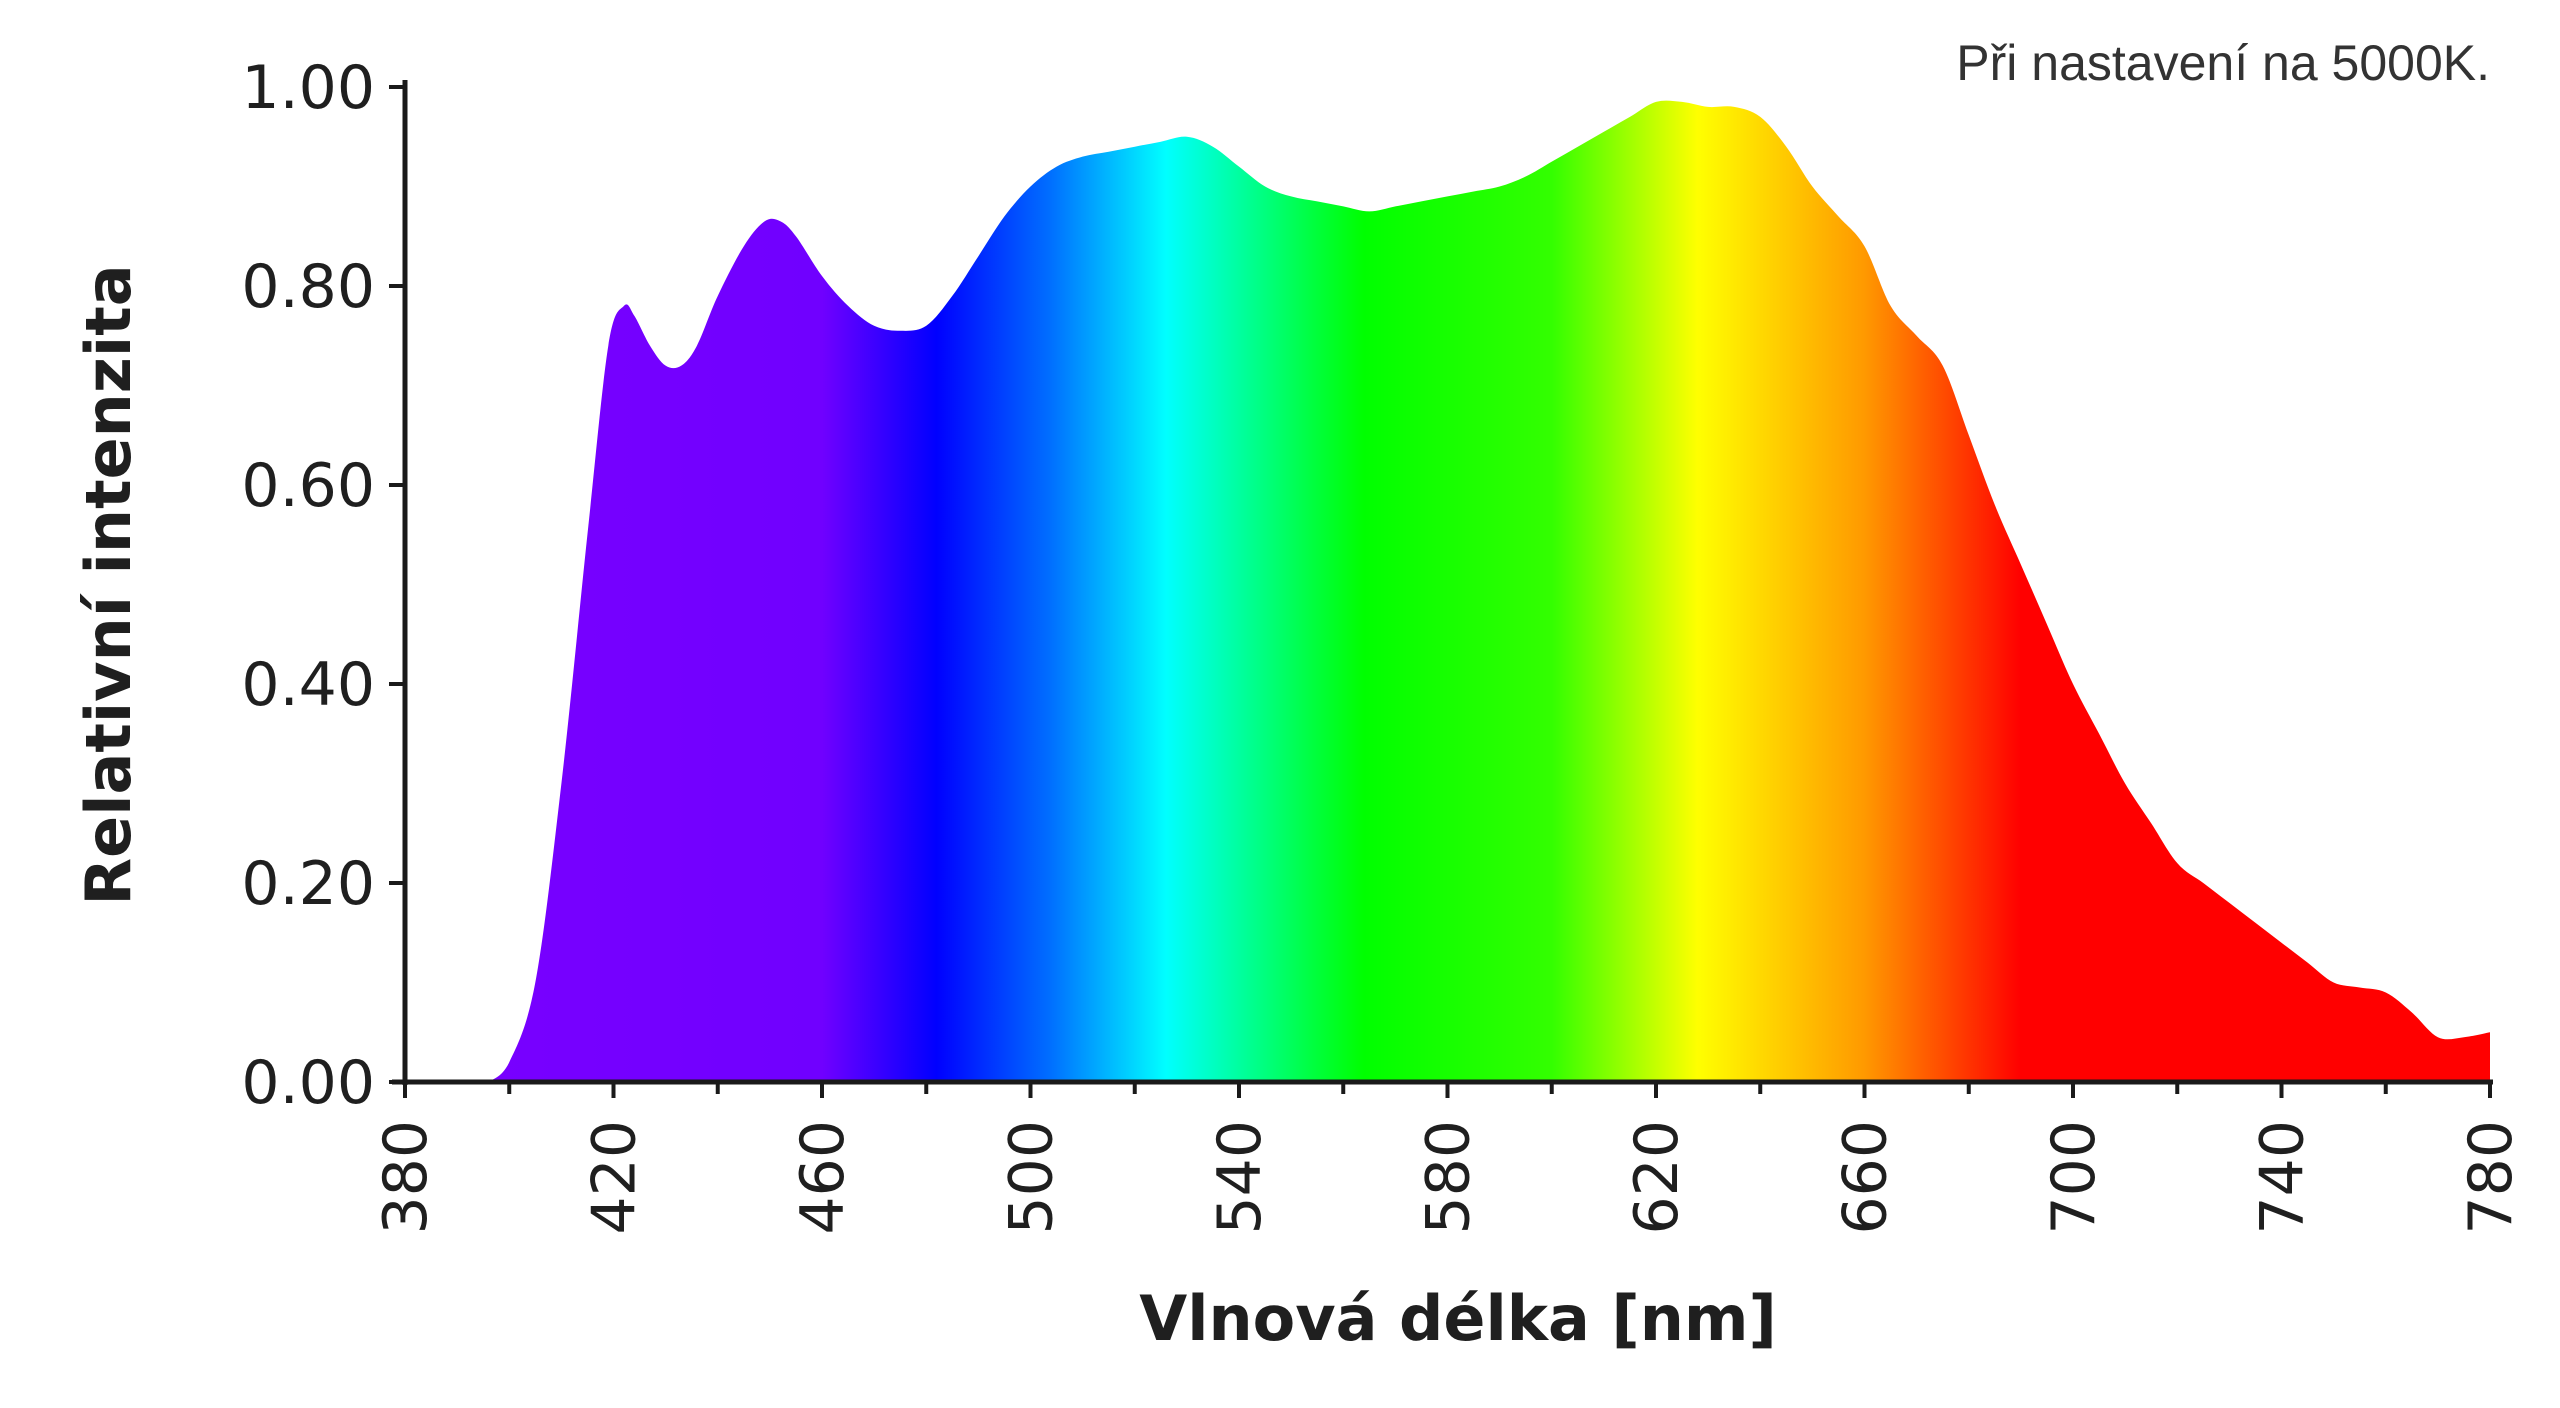 The height and width of the screenshot is (1408, 2560). Describe the element at coordinates (2283, 1177) in the screenshot. I see `x-tick-label: 740` at that location.